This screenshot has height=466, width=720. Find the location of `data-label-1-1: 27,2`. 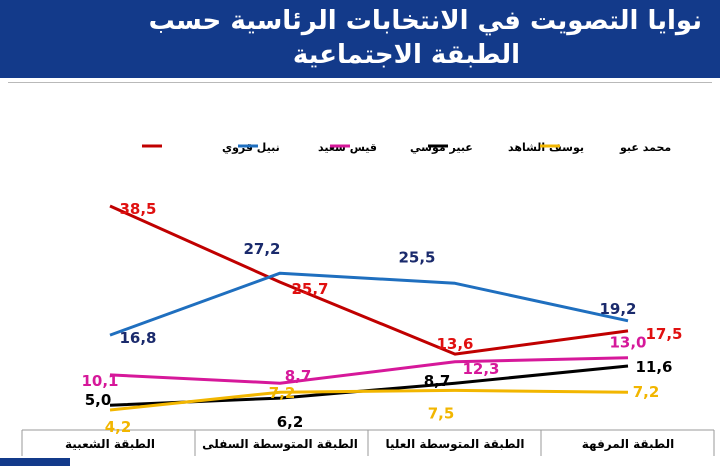

data-label-1-1: 27,2 is located at coordinates (261, 249).